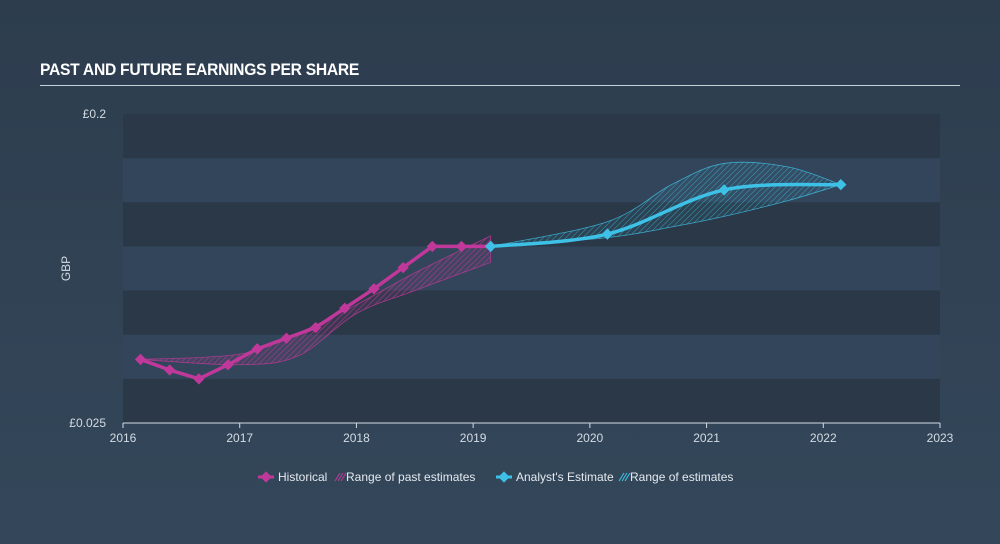 The width and height of the screenshot is (1000, 544). Describe the element at coordinates (200, 69) in the screenshot. I see `chart-title: PAST AND FUTURE EARNINGS PER SHARE` at that location.